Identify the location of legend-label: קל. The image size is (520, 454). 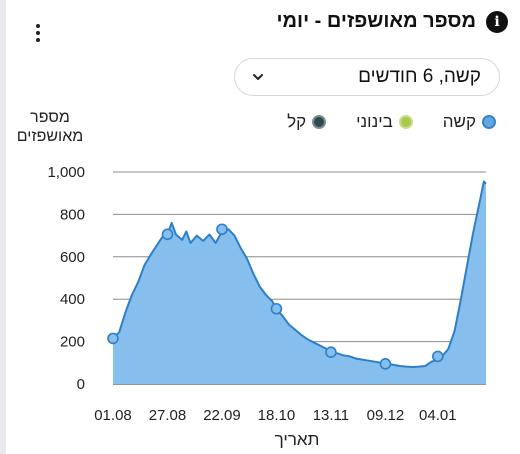
(297, 121).